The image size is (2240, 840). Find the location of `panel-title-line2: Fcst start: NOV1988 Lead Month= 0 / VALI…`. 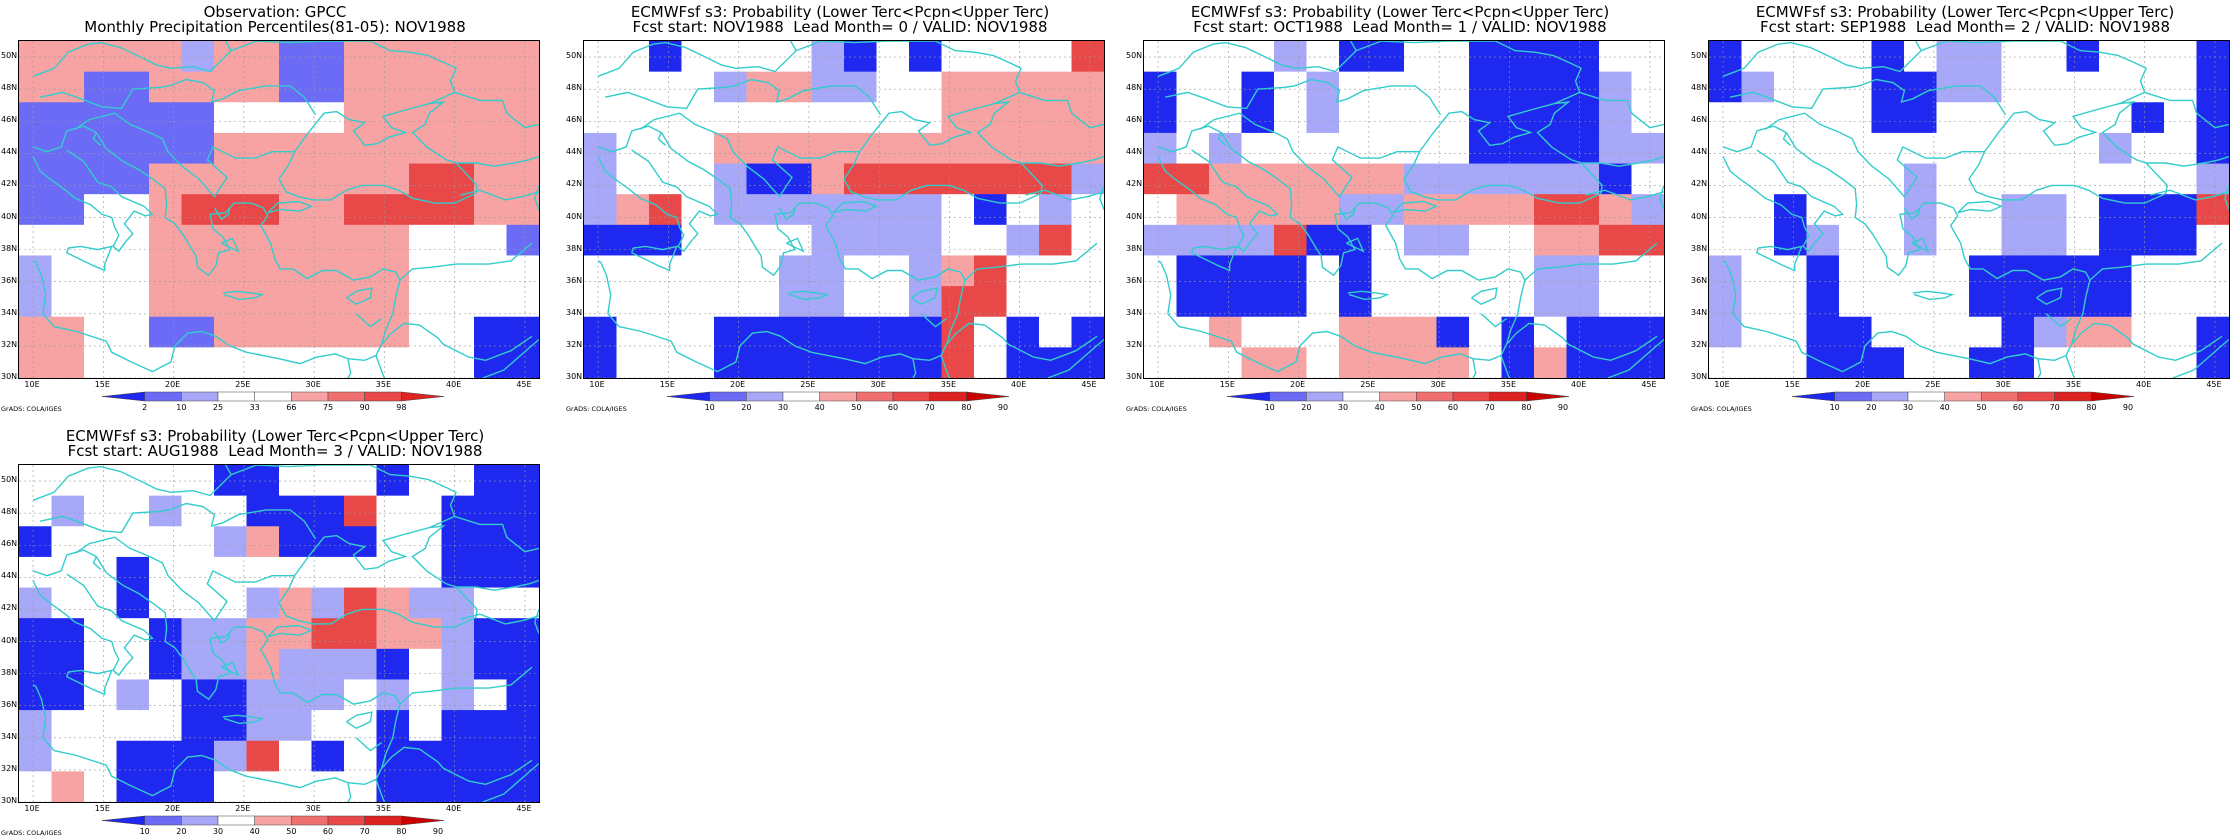

panel-title-line2: Fcst start: NOV1988 Lead Month= 0 / VALI… is located at coordinates (840, 27).